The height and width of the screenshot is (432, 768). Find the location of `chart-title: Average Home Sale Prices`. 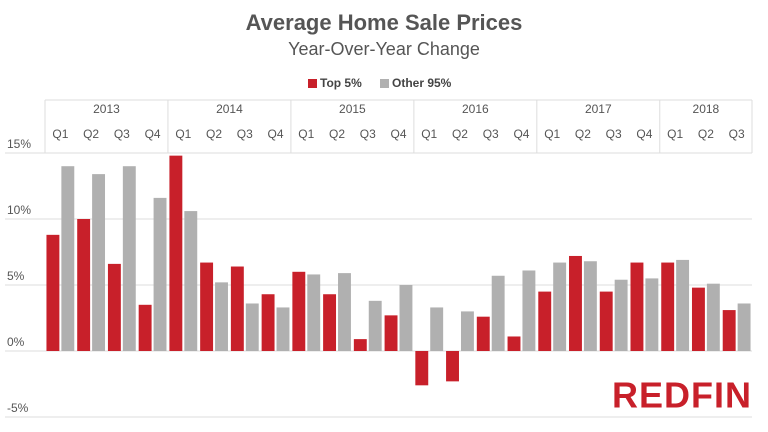

chart-title: Average Home Sale Prices is located at coordinates (384, 22).